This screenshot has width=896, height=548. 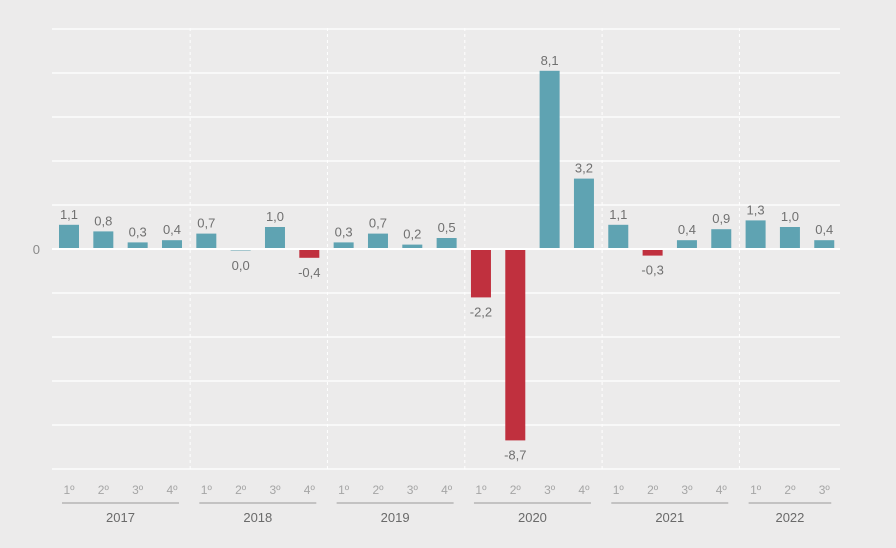 What do you see at coordinates (583, 213) in the screenshot?
I see `bar-2020-q4` at bounding box center [583, 213].